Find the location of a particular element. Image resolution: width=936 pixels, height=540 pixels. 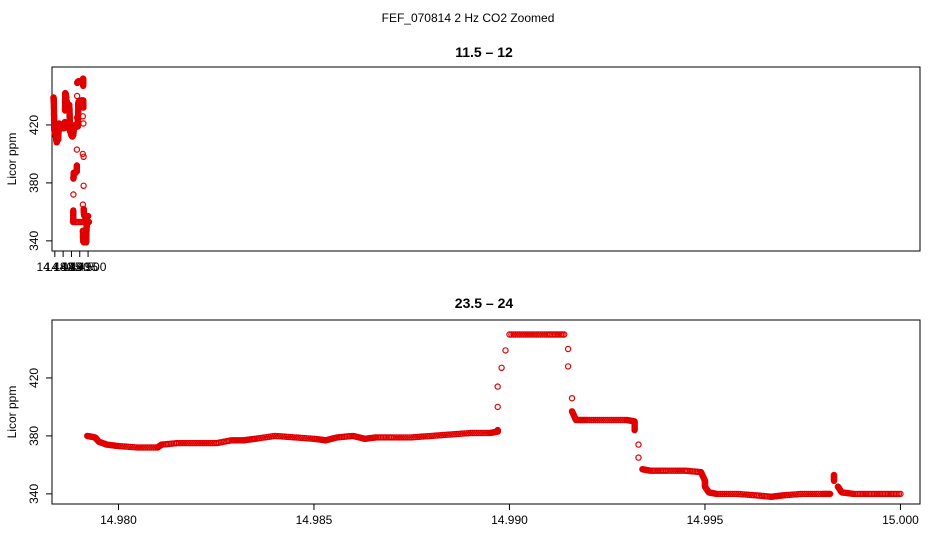

x-tick-label: 14.480 is located at coordinates (54, 267).